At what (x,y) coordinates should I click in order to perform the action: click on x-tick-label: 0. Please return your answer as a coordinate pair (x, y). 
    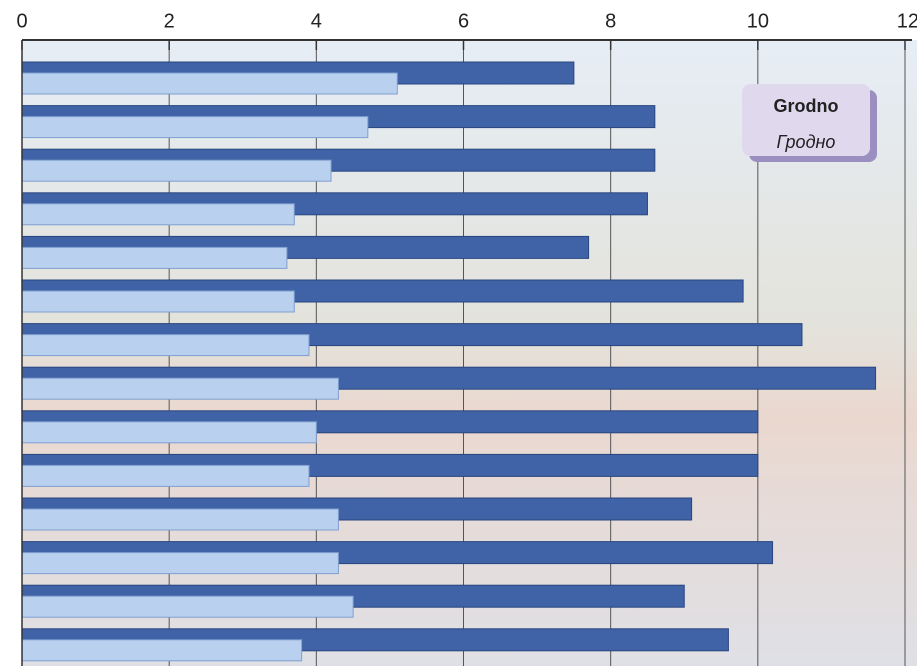
    Looking at the image, I should click on (21, 21).